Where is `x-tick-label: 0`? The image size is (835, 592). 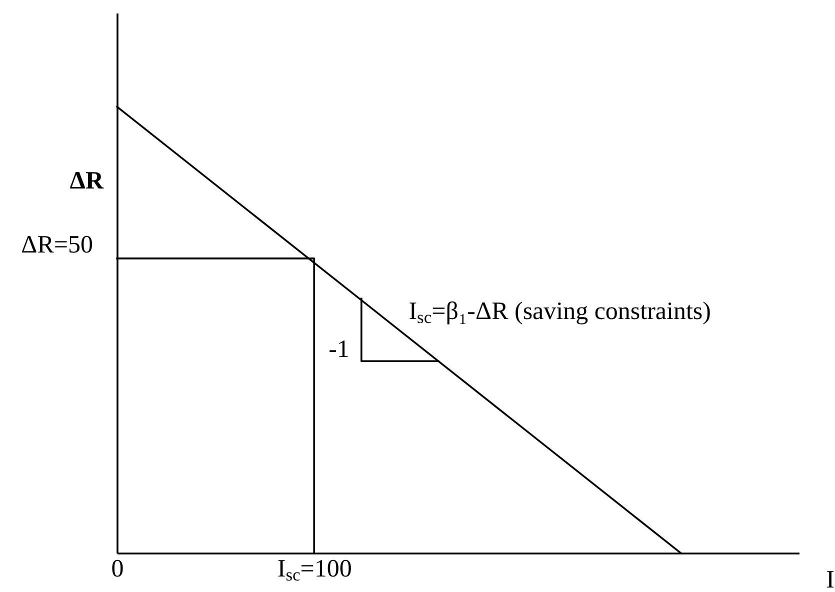 x-tick-label: 0 is located at coordinates (117, 569).